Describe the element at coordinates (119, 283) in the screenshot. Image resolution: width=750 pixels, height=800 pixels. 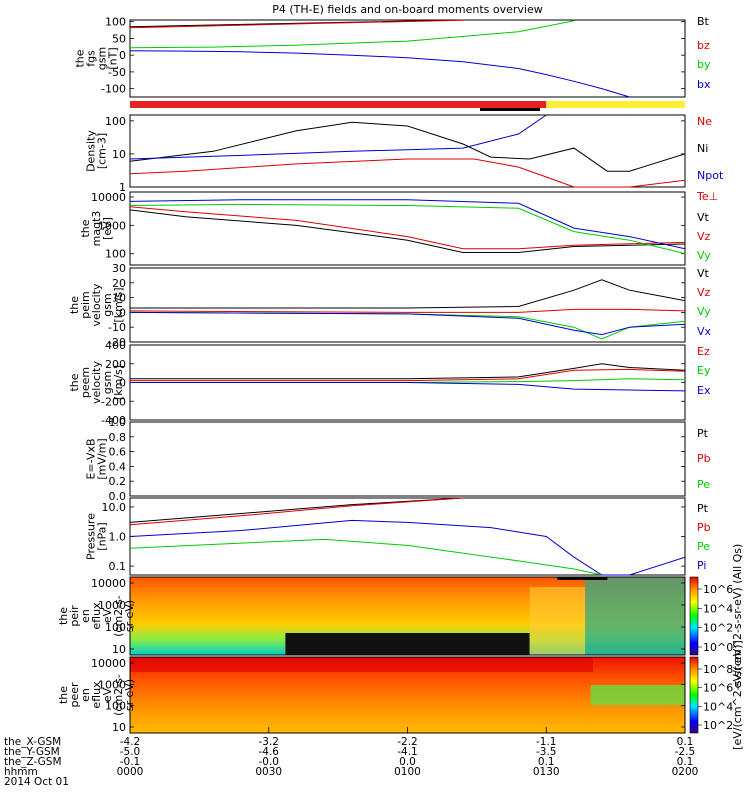
I see `y-tick-label: 20` at that location.